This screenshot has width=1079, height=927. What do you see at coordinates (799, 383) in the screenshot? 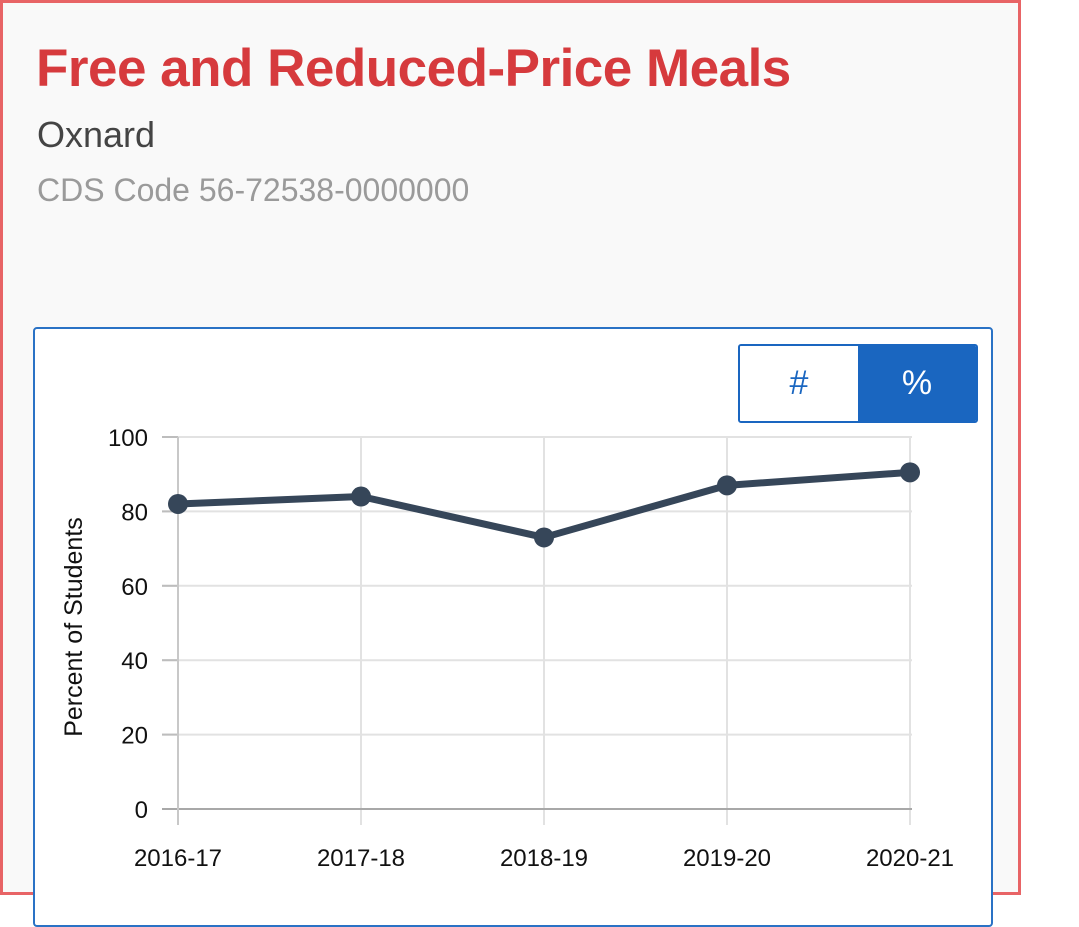
I see `count-toggle-button: #` at bounding box center [799, 383].